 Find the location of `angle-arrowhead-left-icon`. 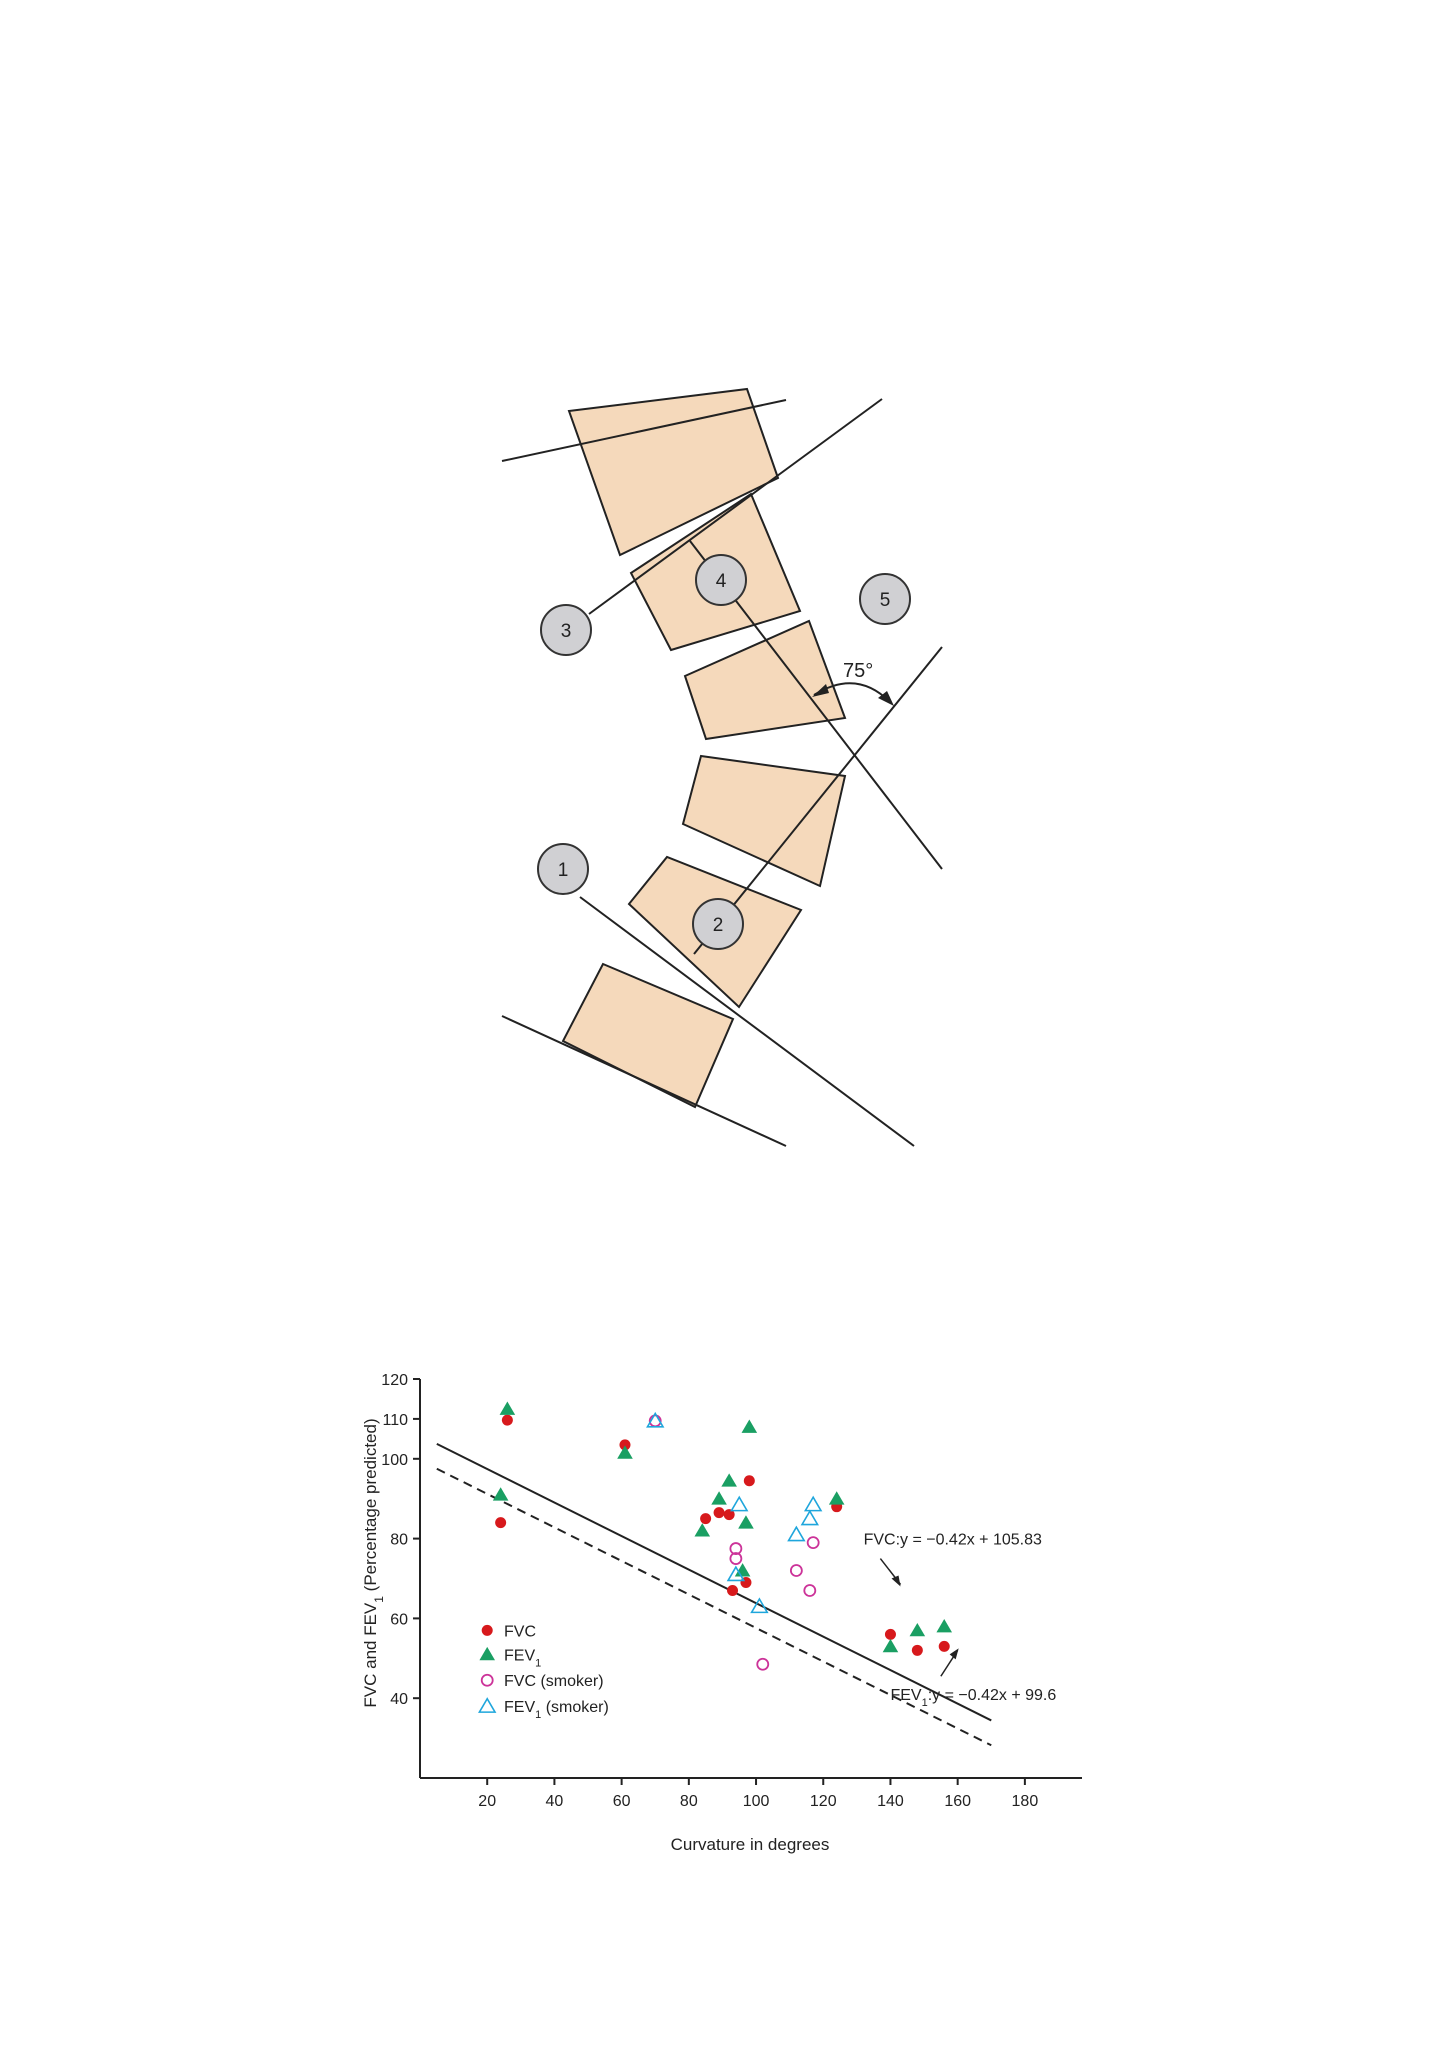

angle-arrowhead-left-icon is located at coordinates (820, 690).